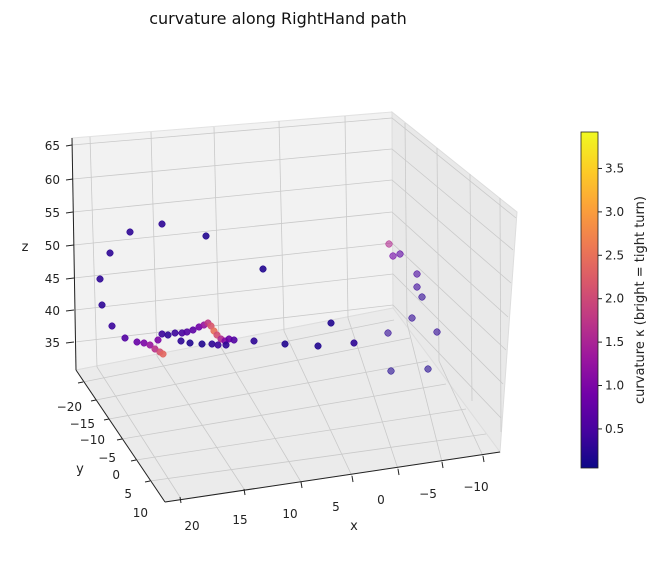  Describe the element at coordinates (52, 279) in the screenshot. I see `z-tick-label: 45` at that location.